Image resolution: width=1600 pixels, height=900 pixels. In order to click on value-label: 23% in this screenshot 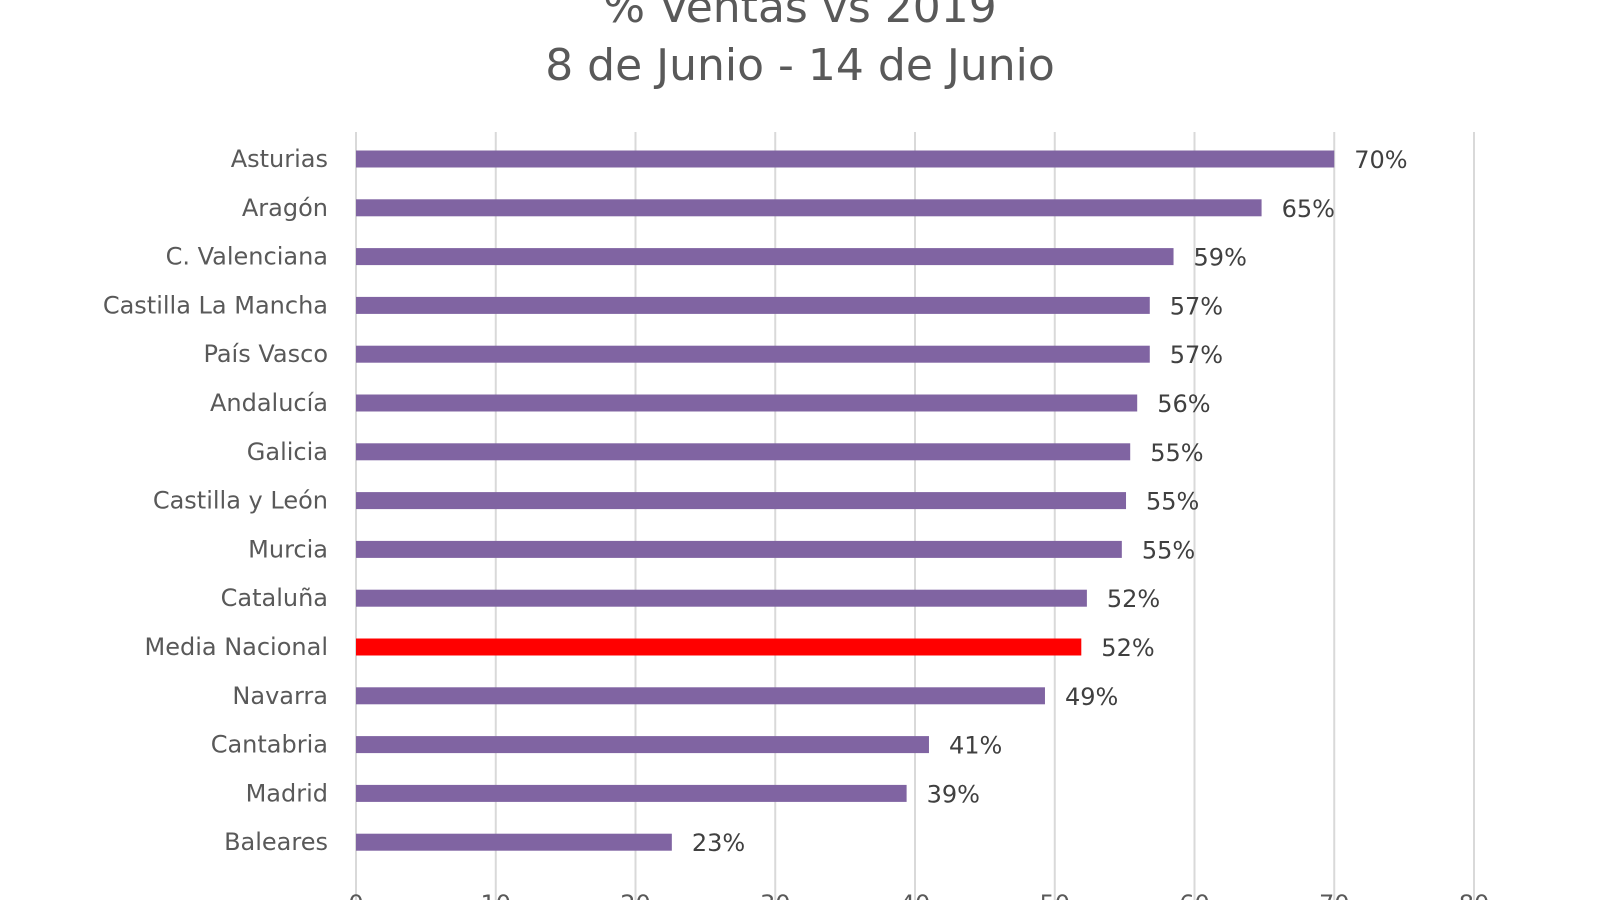, I will do `click(718, 843)`.